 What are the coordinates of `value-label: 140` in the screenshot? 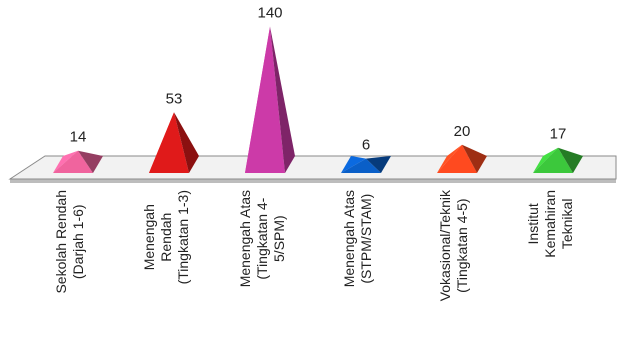 It's located at (269, 13).